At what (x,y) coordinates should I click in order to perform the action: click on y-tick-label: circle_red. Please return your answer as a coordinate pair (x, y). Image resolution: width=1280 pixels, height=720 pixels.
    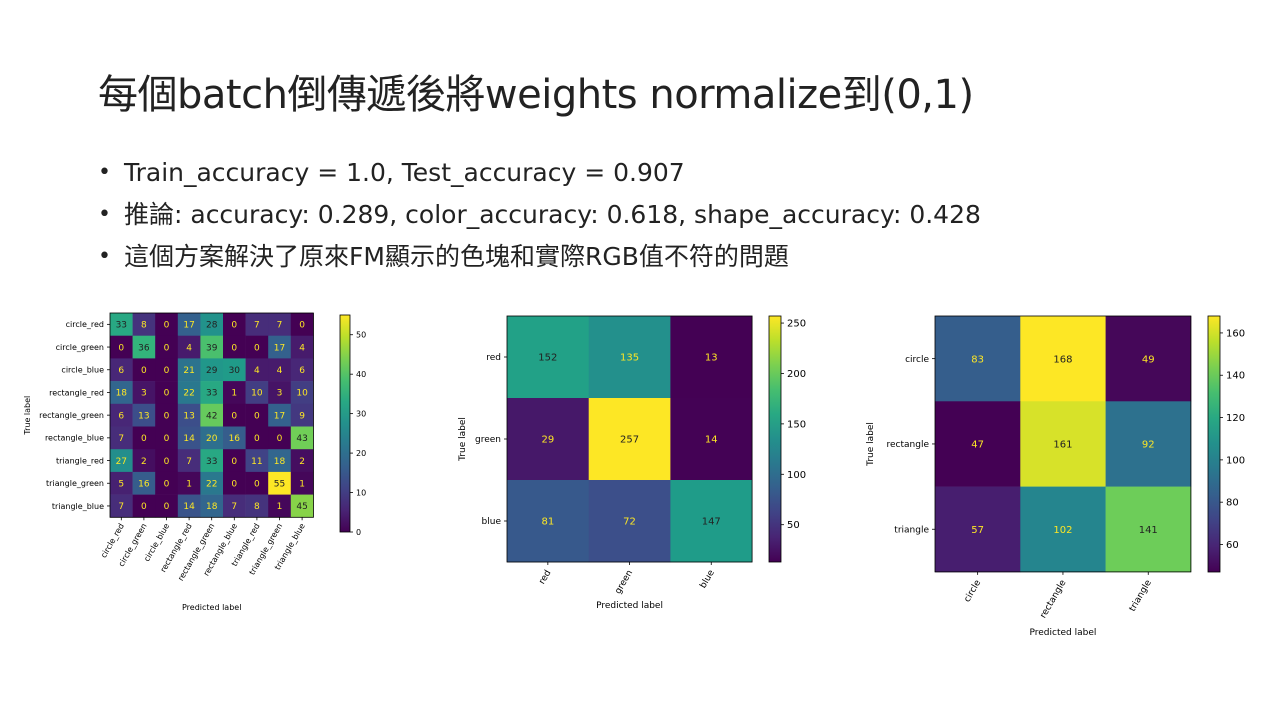
    Looking at the image, I should click on (85, 324).